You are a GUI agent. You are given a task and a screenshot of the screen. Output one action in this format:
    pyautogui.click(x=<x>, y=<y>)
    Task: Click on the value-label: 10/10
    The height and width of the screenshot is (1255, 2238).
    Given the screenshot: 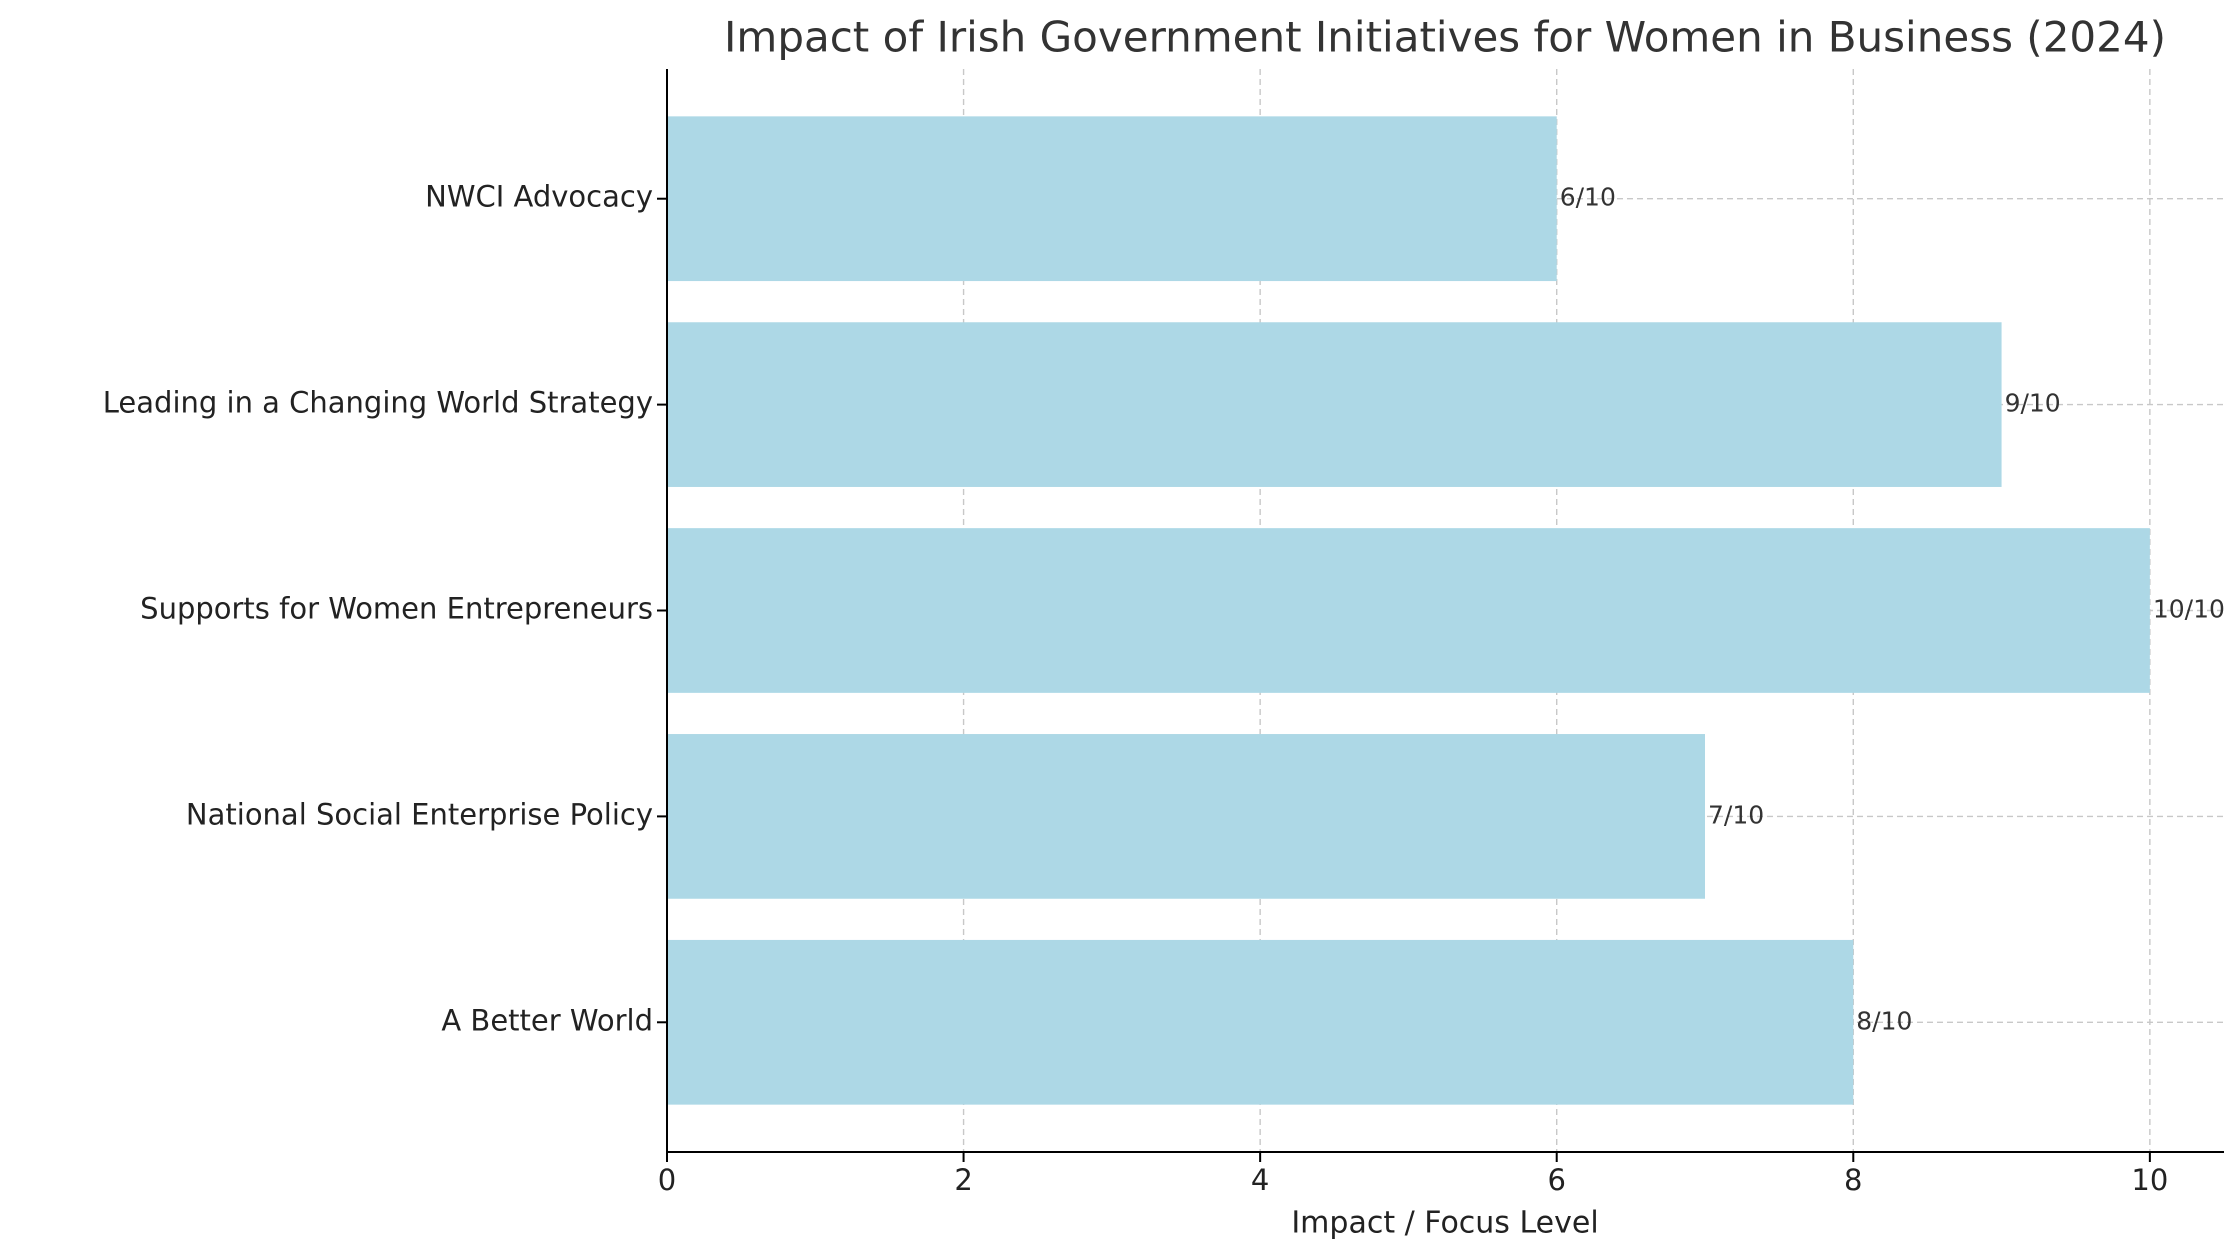 What is the action you would take?
    pyautogui.click(x=2189, y=609)
    